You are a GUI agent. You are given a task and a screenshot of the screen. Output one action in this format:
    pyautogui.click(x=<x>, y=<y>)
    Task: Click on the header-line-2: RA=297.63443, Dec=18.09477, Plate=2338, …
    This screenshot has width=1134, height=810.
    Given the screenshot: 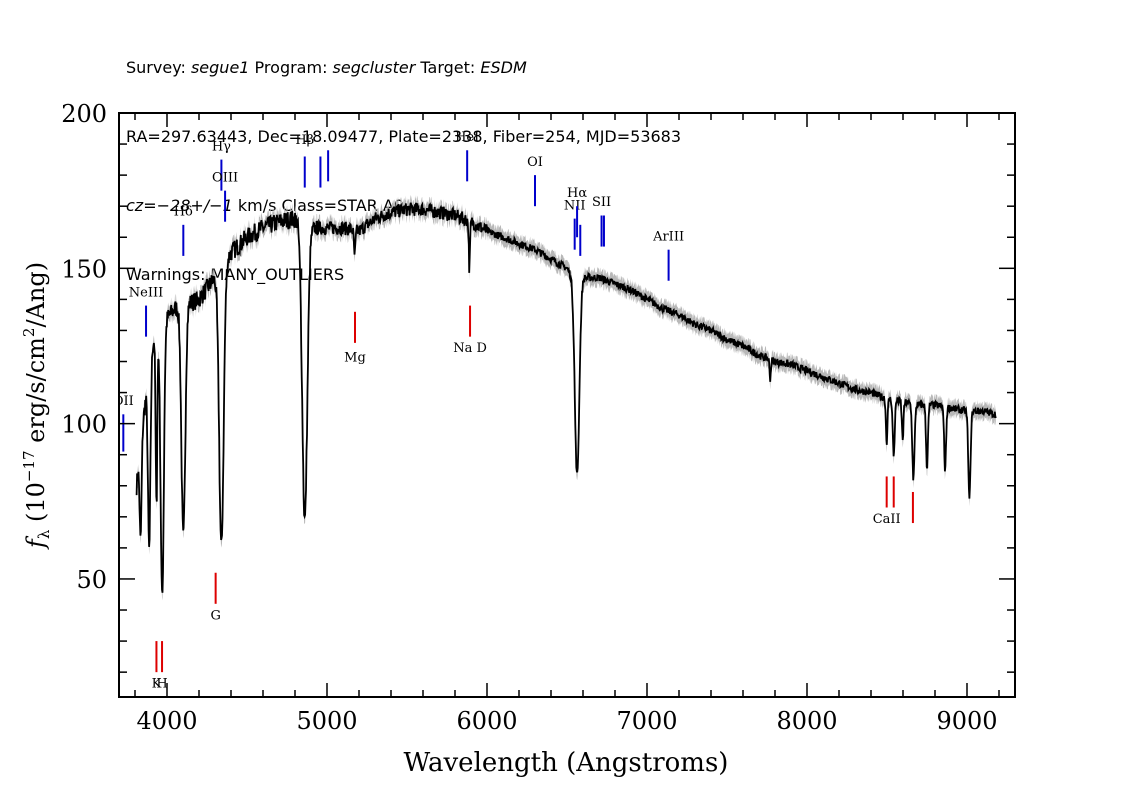 What is the action you would take?
    pyautogui.click(x=404, y=136)
    